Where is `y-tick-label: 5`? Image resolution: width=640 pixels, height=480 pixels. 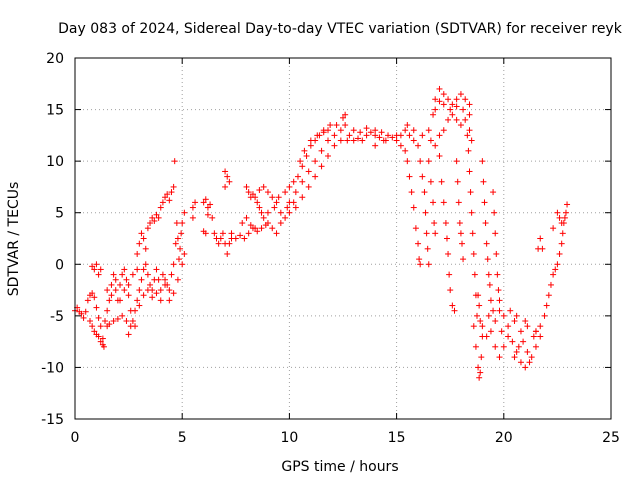 y-tick-label: 5 is located at coordinates (59, 214).